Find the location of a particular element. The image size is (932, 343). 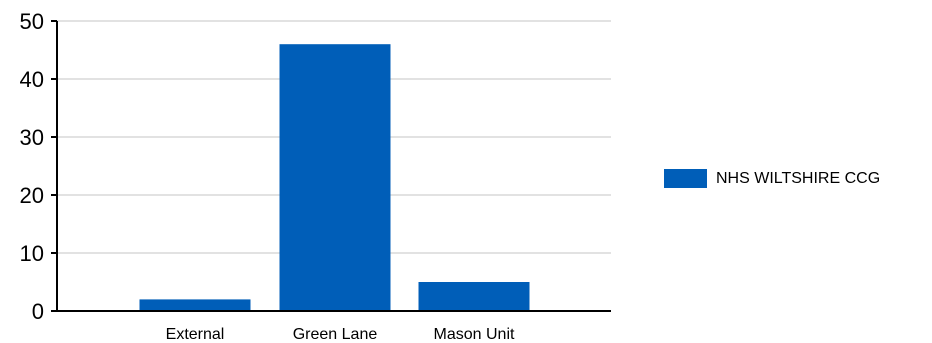

x-tick-labels: External Green Lane Mason Unit is located at coordinates (340, 334).